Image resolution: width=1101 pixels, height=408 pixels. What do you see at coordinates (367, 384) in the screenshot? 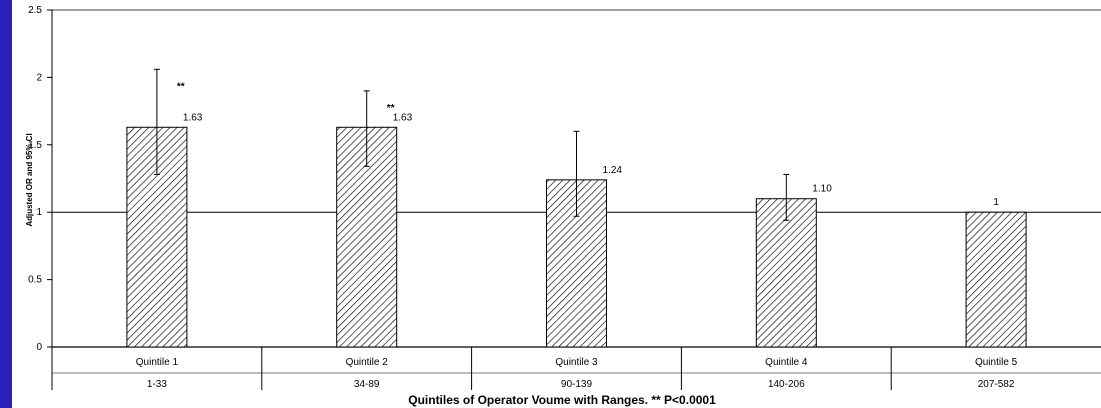
I see `range-label: 34-89` at bounding box center [367, 384].